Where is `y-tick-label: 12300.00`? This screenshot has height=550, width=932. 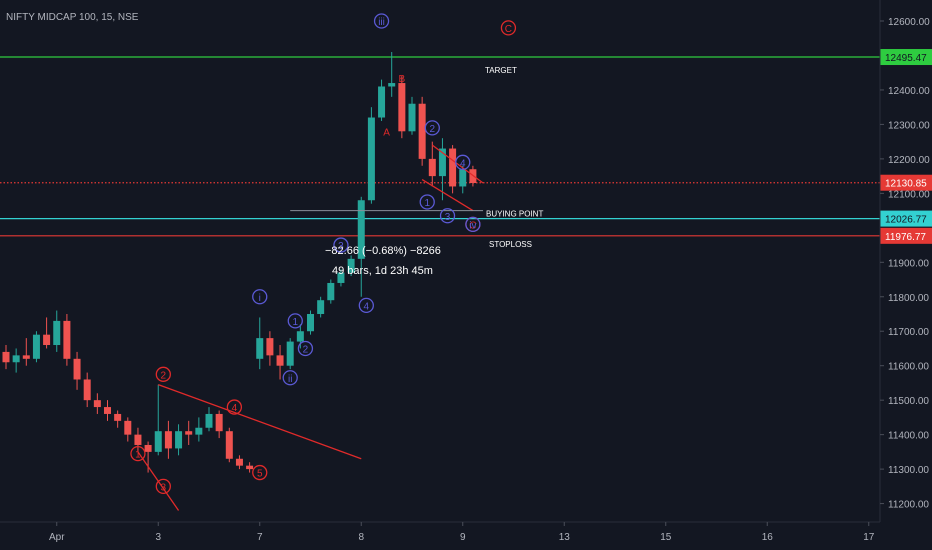 y-tick-label: 12300.00 is located at coordinates (909, 125).